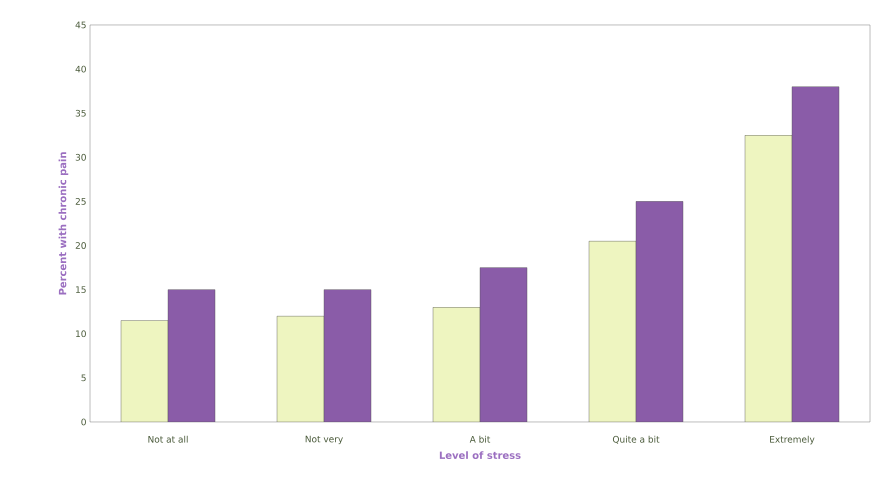 The width and height of the screenshot is (875, 502). I want to click on y-tick-label: 5, so click(83, 378).